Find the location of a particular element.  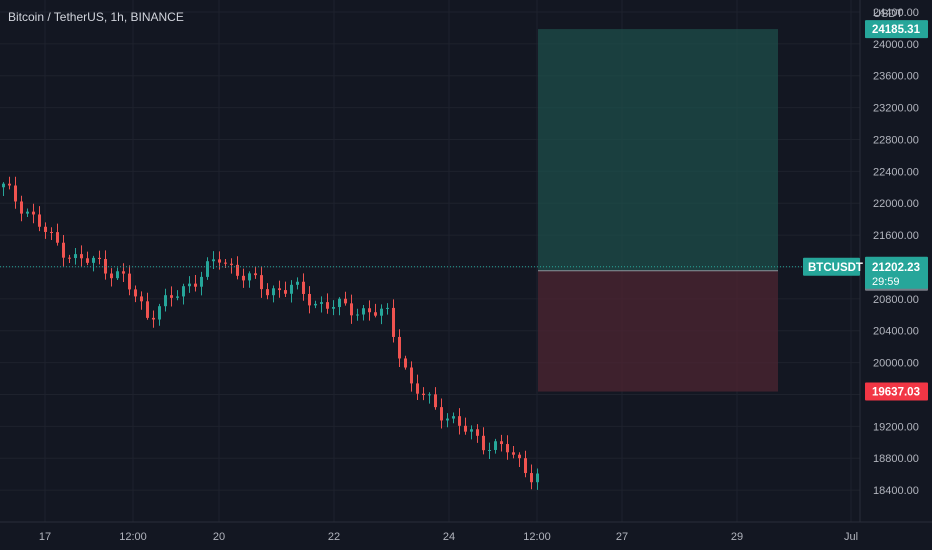

x-tick-label: 29 is located at coordinates (737, 537).